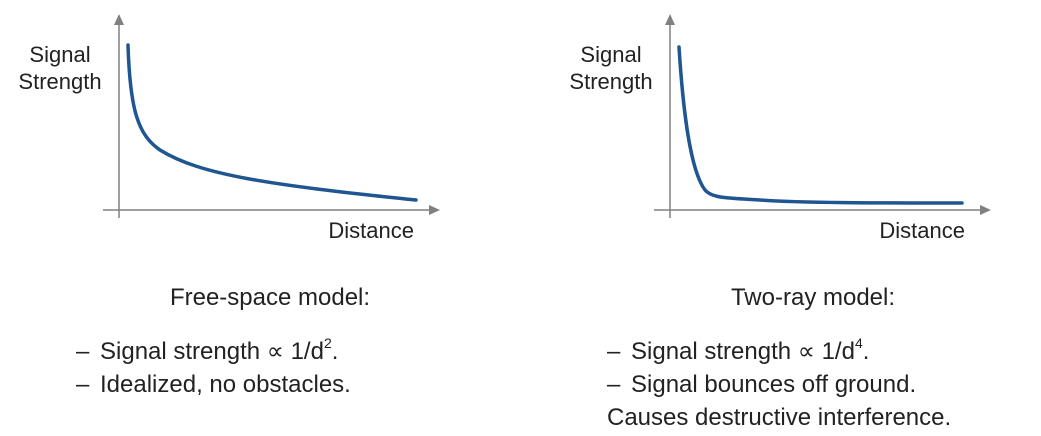  I want to click on model-title: Free-space model:, so click(270, 297).